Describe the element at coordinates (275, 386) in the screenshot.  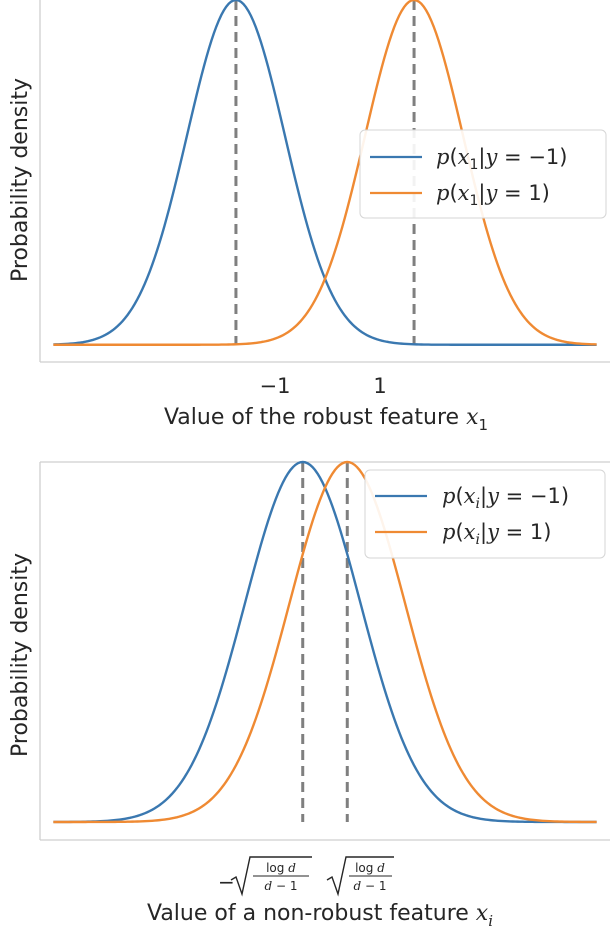
I see `top-xtick-label-neg1: −1` at that location.